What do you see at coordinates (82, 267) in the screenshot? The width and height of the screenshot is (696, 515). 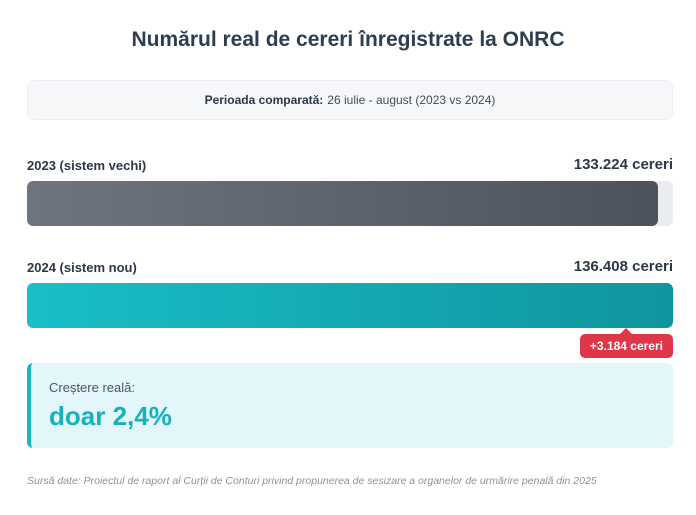 I see `bar-label-2024: 2024 (sistem nou)` at bounding box center [82, 267].